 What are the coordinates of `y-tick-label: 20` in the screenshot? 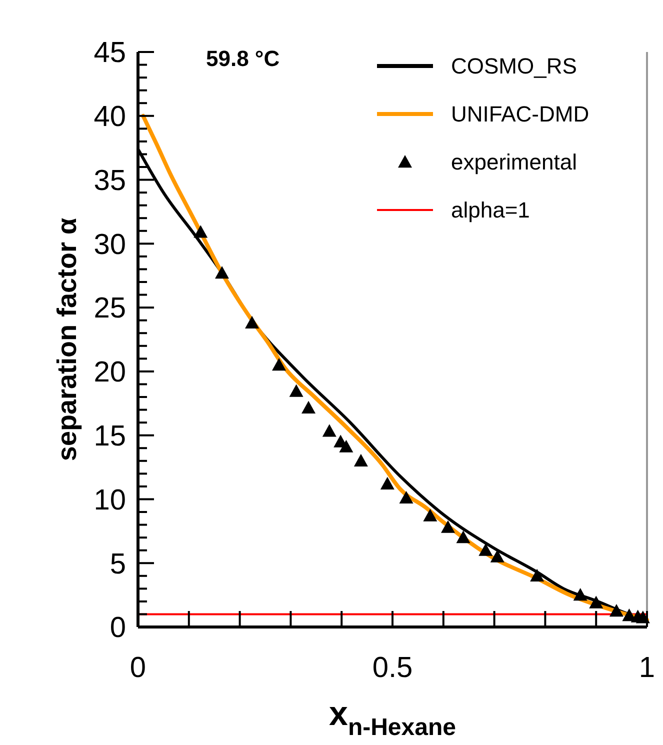 It's located at (110, 372).